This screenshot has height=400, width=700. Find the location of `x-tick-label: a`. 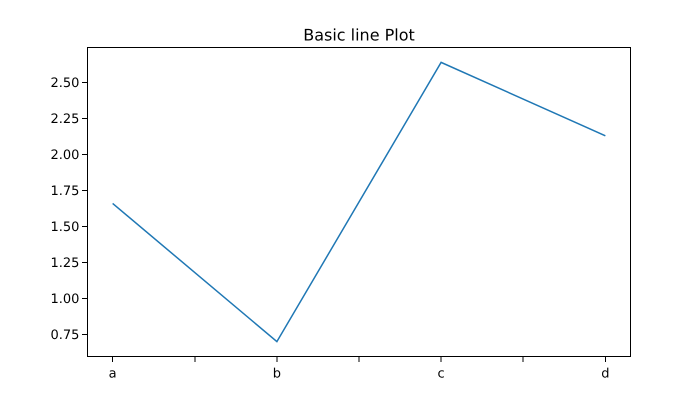

x-tick-label: a is located at coordinates (112, 374).